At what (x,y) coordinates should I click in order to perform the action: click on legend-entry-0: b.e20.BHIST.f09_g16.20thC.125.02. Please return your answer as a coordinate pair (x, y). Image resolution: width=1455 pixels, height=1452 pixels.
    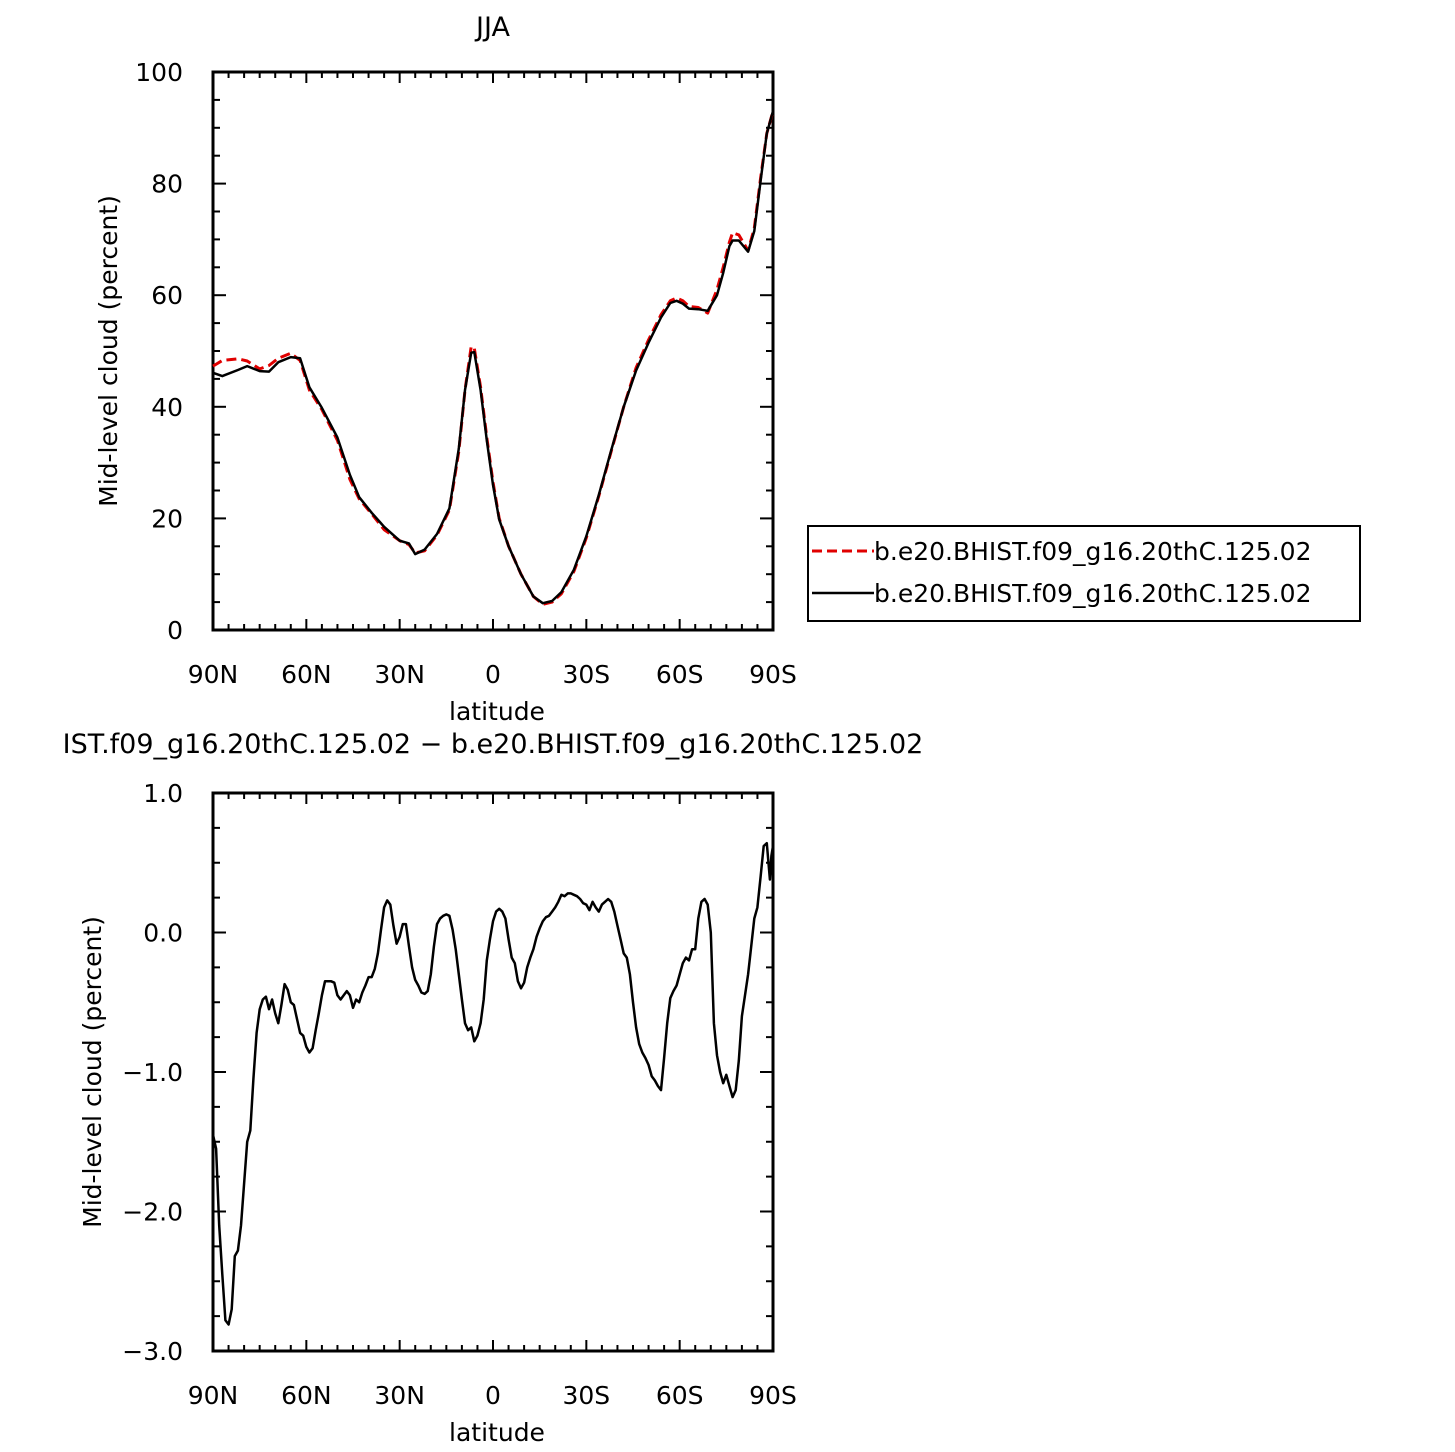
    Looking at the image, I should click on (1092, 551).